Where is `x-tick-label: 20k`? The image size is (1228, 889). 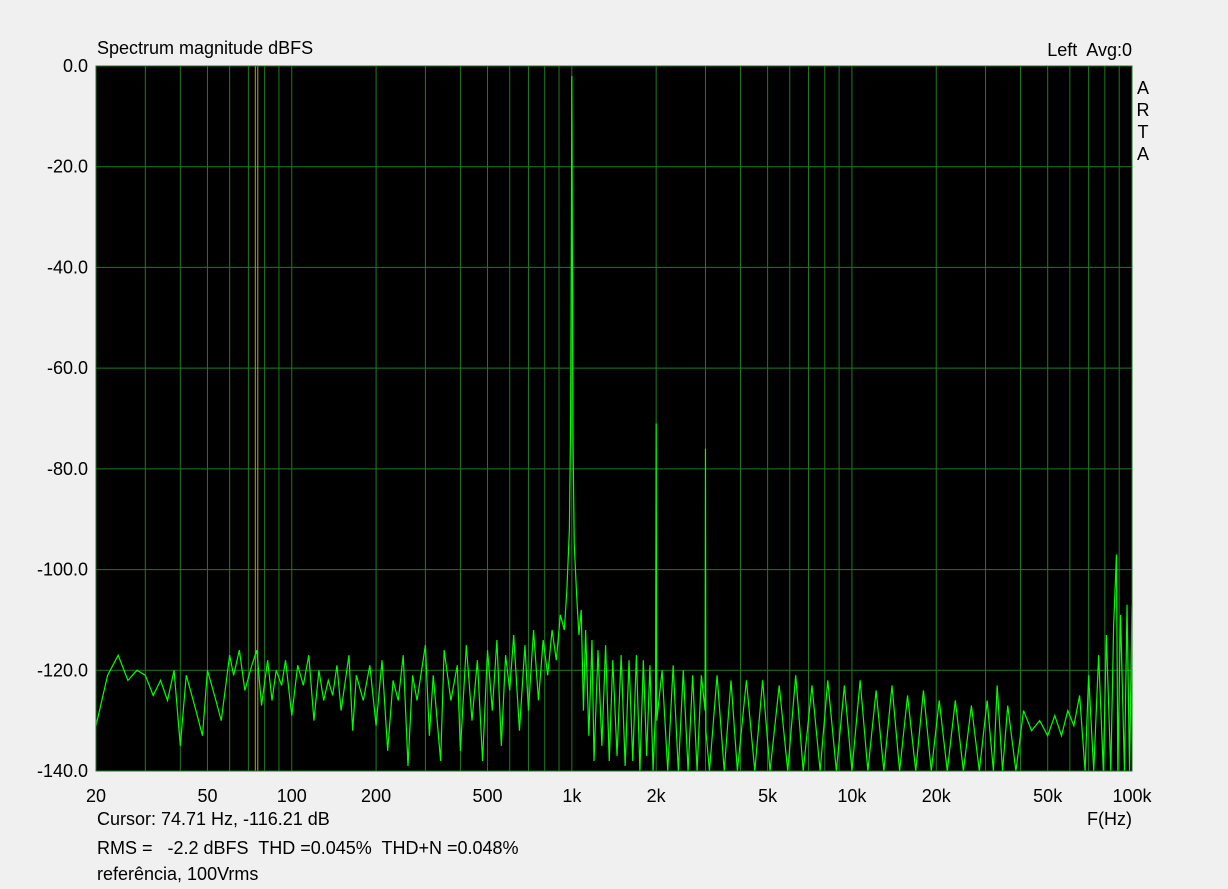 x-tick-label: 20k is located at coordinates (937, 796).